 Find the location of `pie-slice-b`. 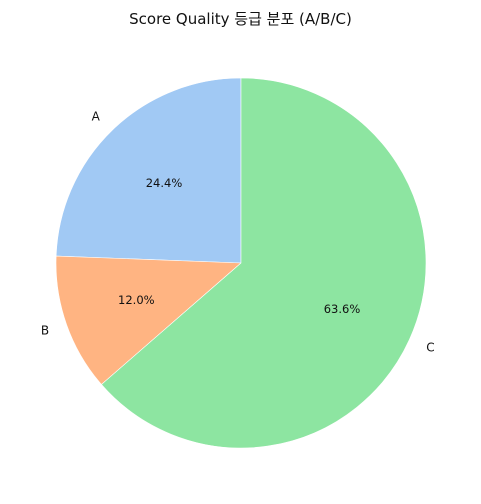

pie-slice-b is located at coordinates (148, 320).